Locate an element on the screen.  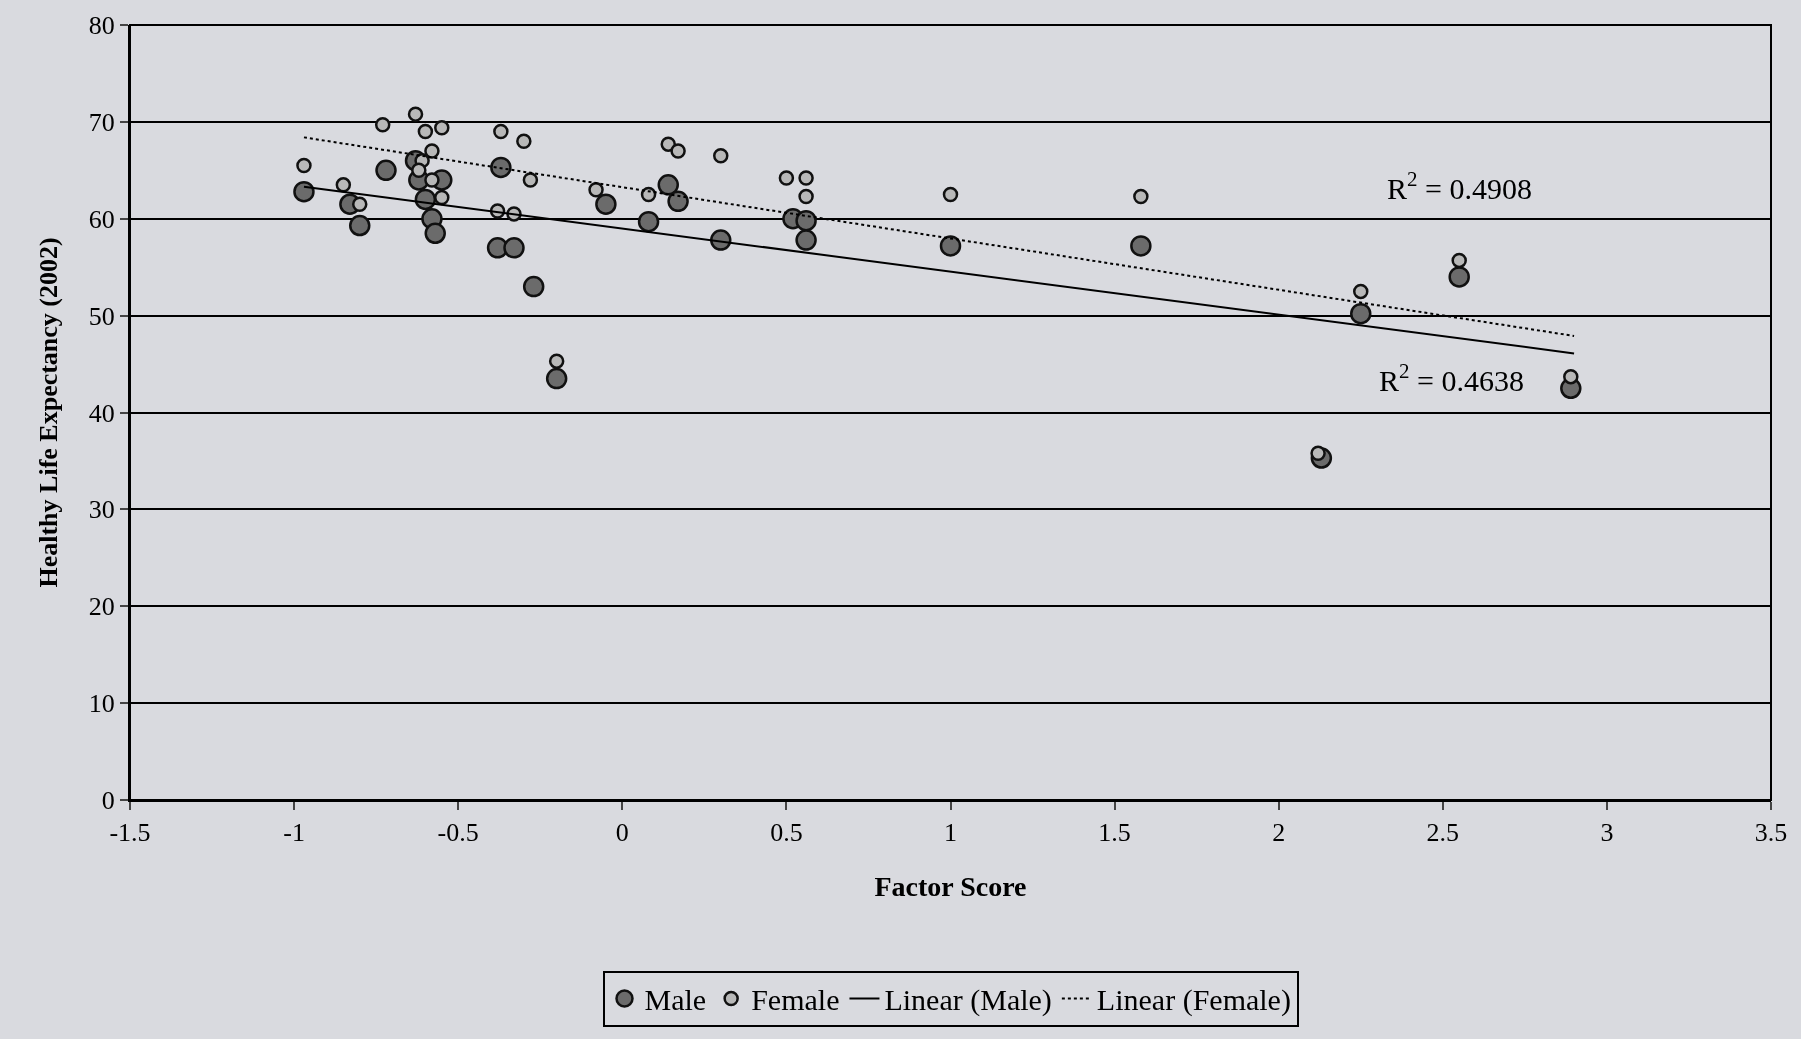
y-tick-label: 30 is located at coordinates (101, 510).